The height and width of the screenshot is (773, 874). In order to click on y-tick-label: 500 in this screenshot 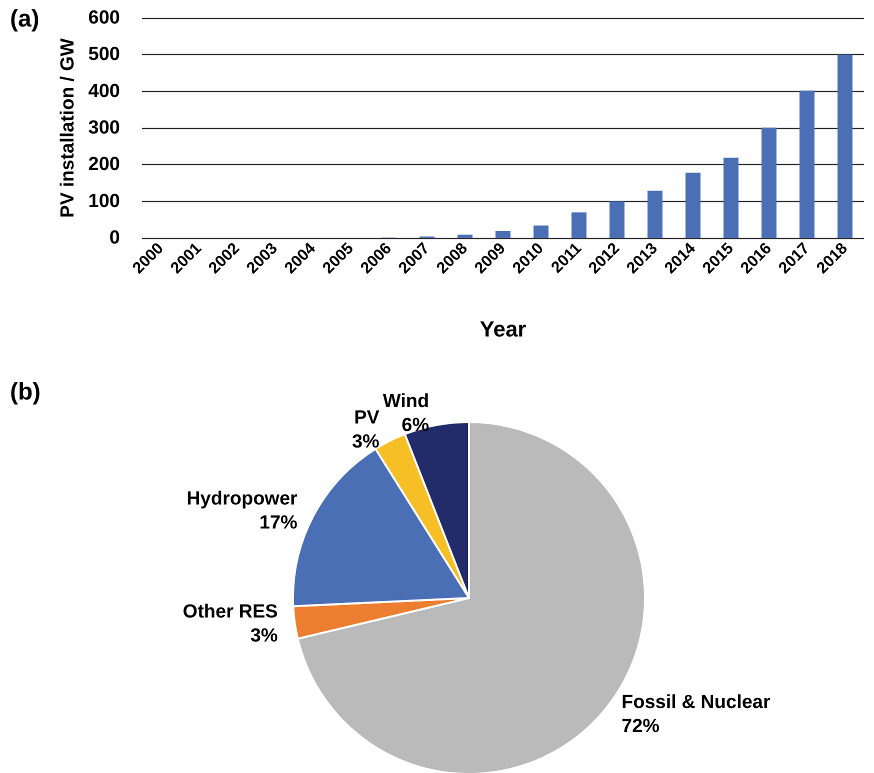, I will do `click(104, 55)`.